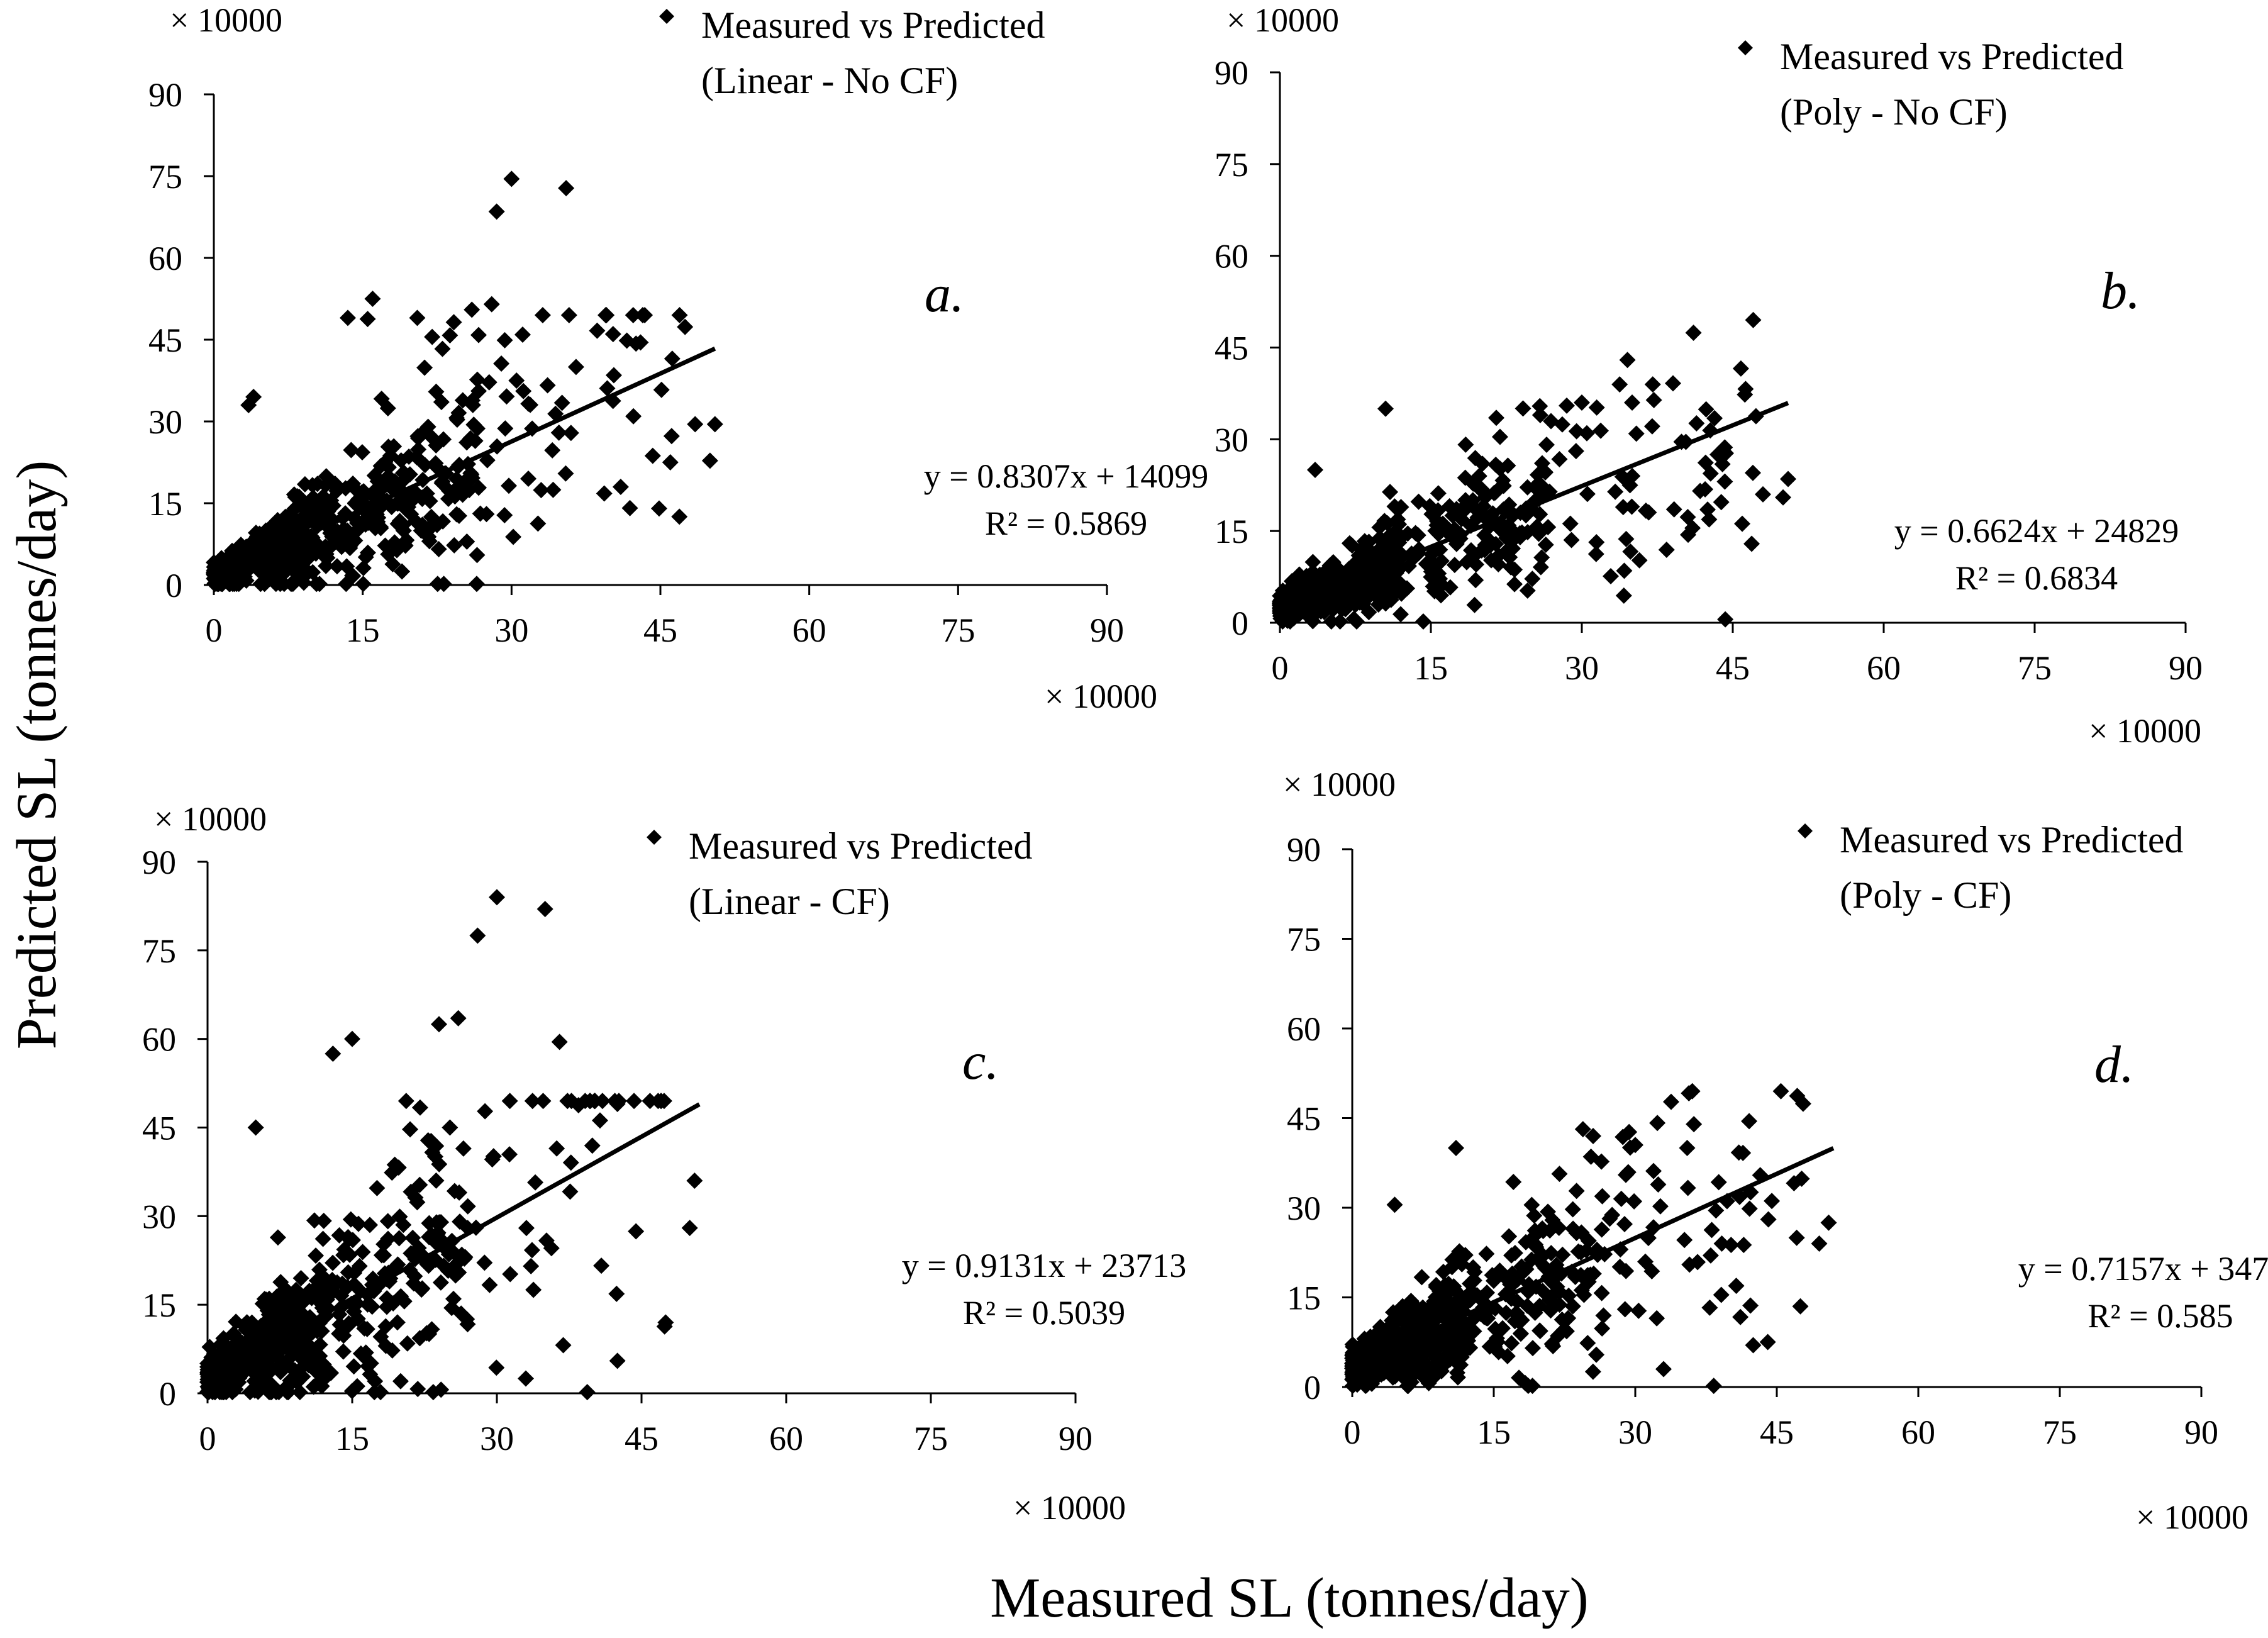 This screenshot has height=1638, width=2268. I want to click on y-tick-label: 60, so click(1304, 1029).